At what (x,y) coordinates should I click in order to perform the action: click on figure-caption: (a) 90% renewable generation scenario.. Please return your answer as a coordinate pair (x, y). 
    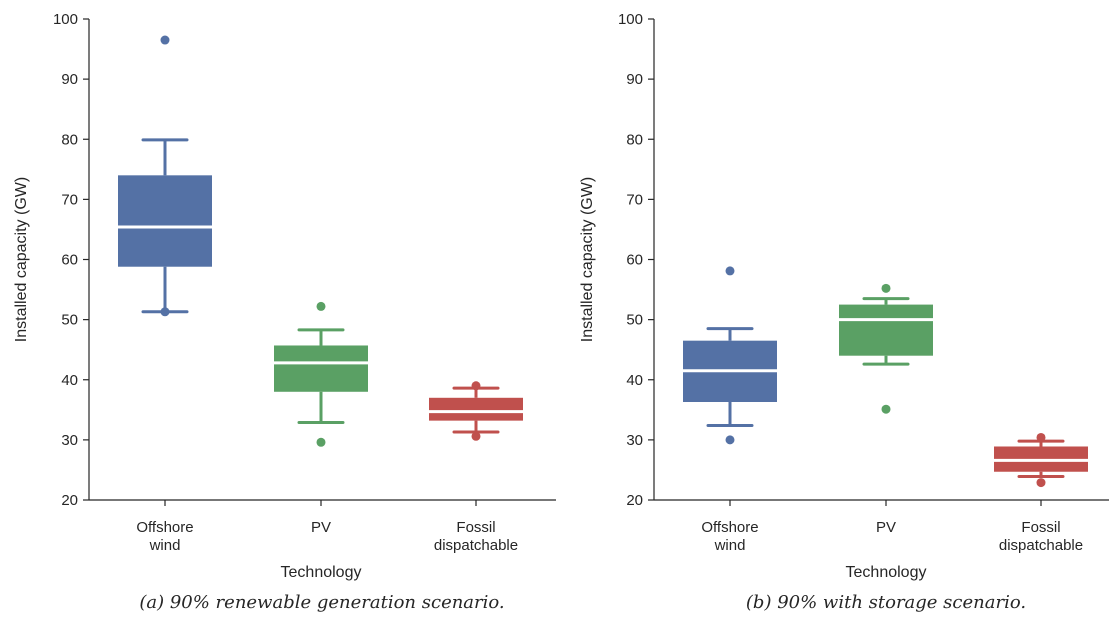
    Looking at the image, I should click on (321, 602).